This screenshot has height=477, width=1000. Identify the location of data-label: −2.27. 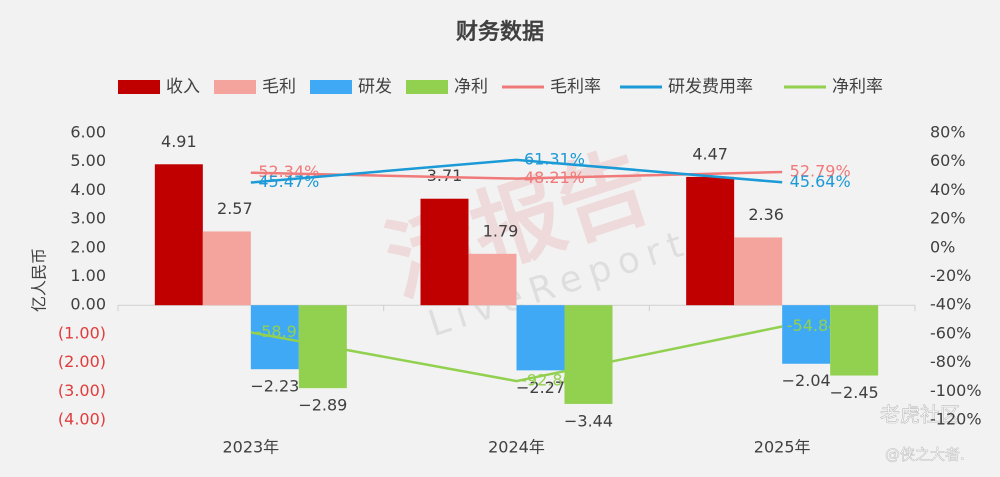
(540, 387).